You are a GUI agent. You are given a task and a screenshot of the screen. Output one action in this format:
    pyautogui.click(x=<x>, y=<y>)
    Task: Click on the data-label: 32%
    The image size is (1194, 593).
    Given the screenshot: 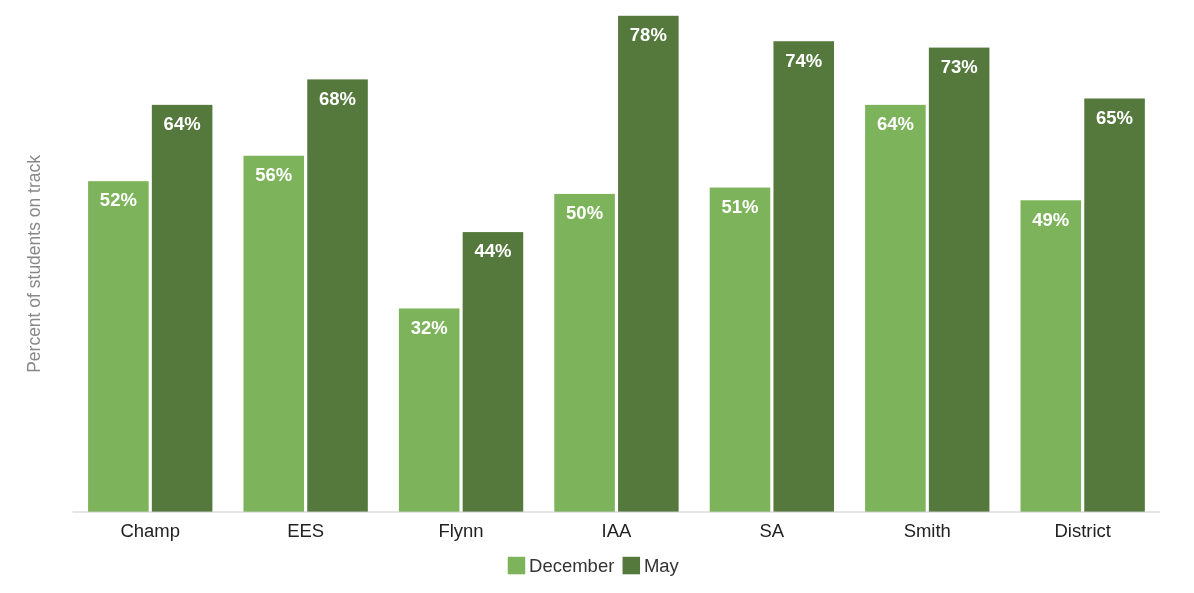 What is the action you would take?
    pyautogui.click(x=429, y=327)
    